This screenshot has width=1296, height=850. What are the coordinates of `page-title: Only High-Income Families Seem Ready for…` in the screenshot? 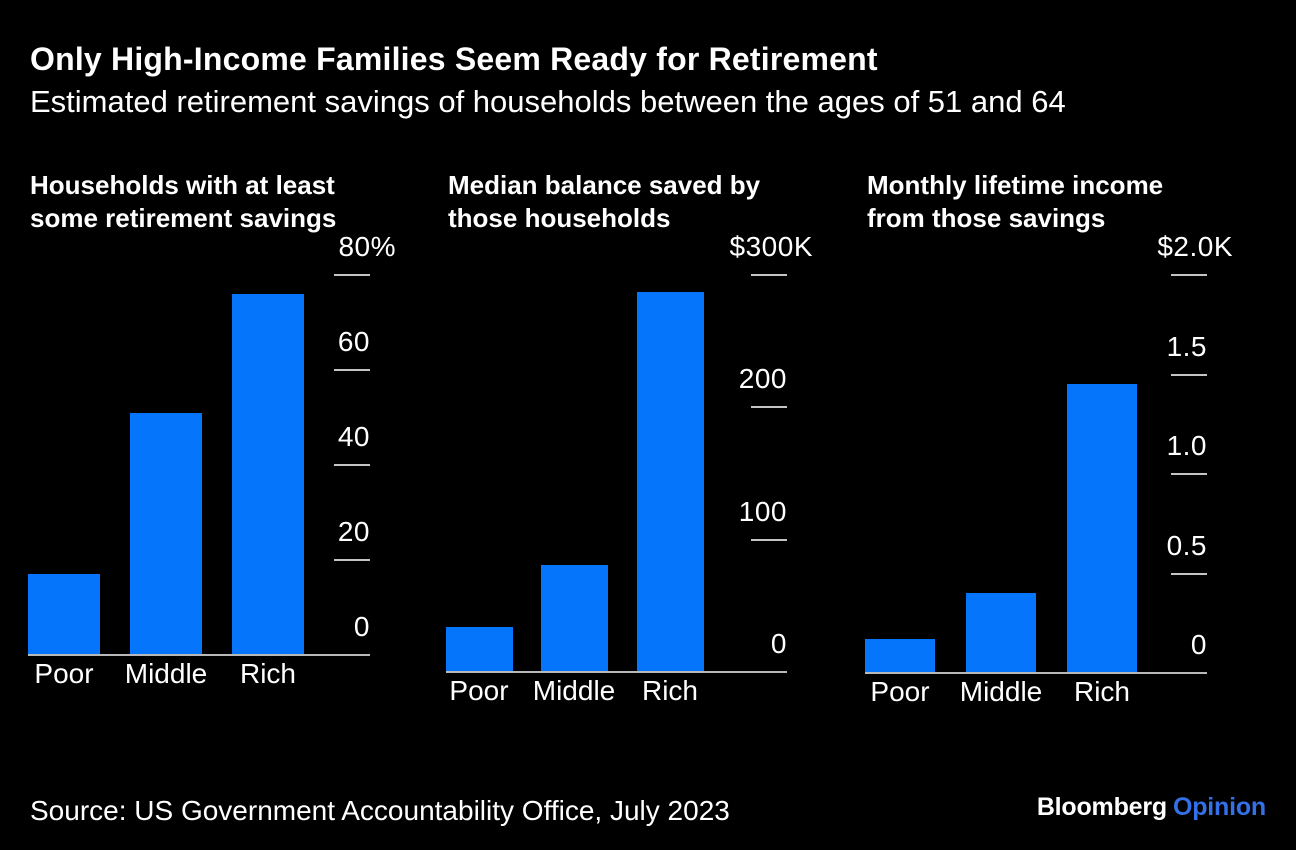 It's located at (454, 59).